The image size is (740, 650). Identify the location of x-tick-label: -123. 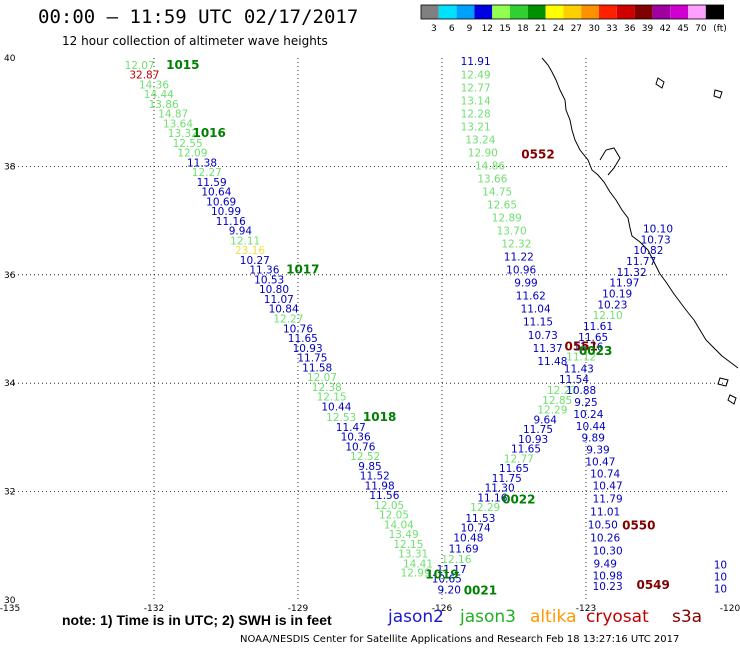
(586, 609).